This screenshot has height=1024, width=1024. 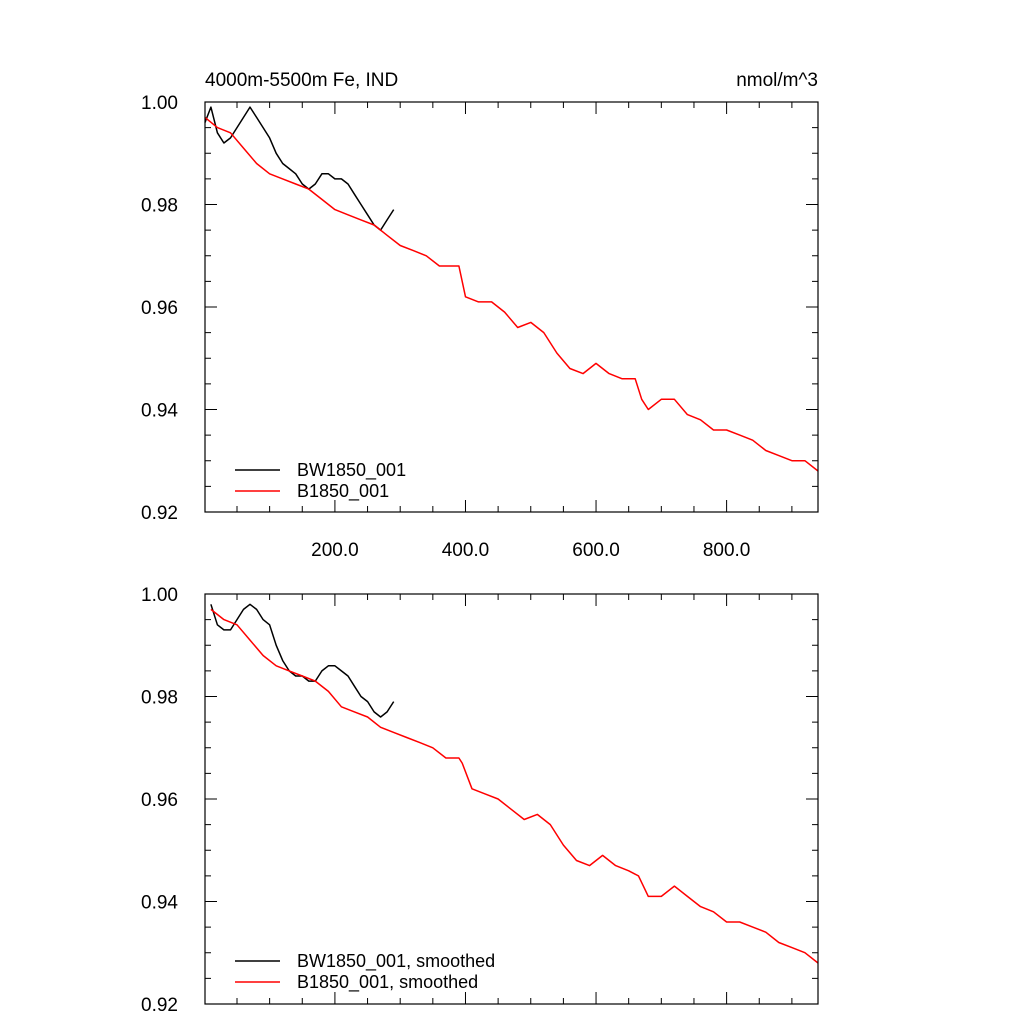 I want to click on legend-label-b1850-smoothed: B1850_001, smoothed, so click(x=387, y=982).